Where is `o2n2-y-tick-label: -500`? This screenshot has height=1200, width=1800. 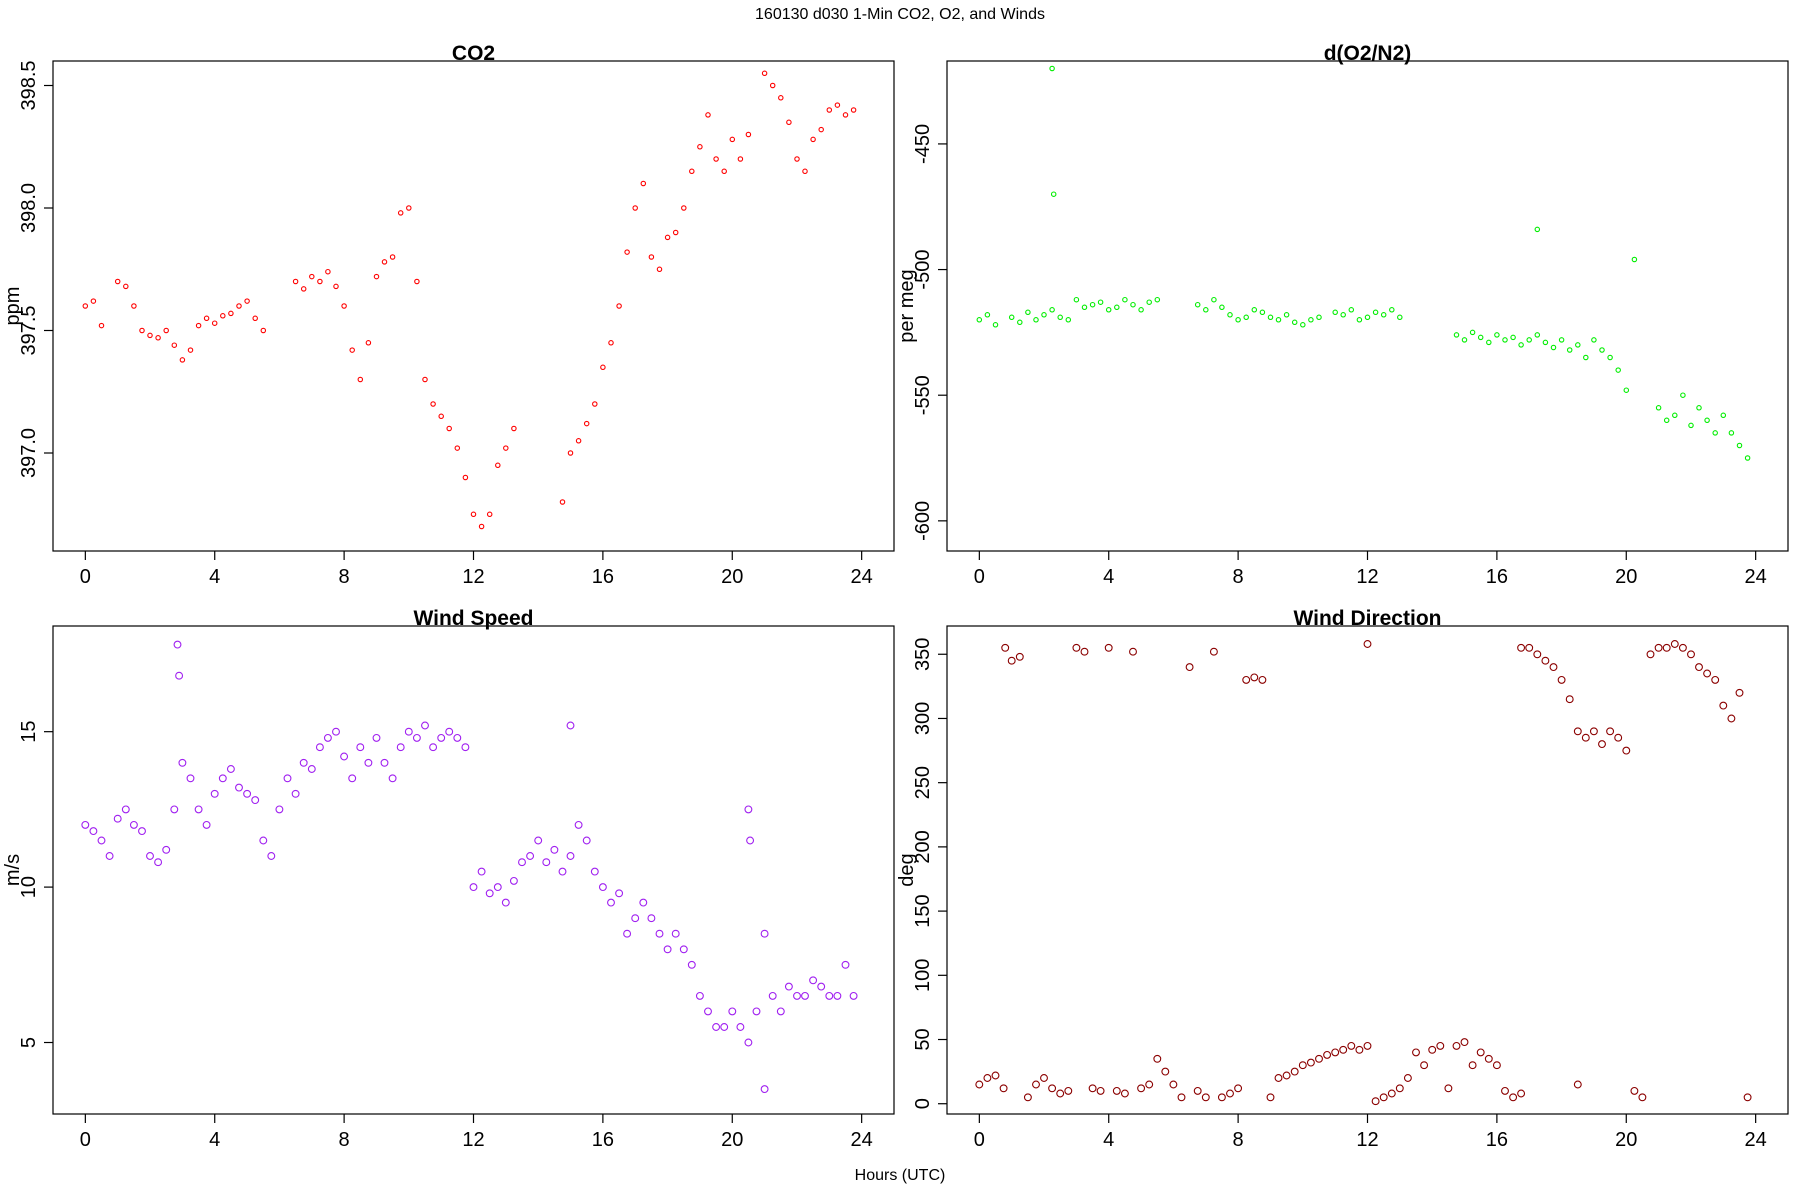 o2n2-y-tick-label: -500 is located at coordinates (923, 270).